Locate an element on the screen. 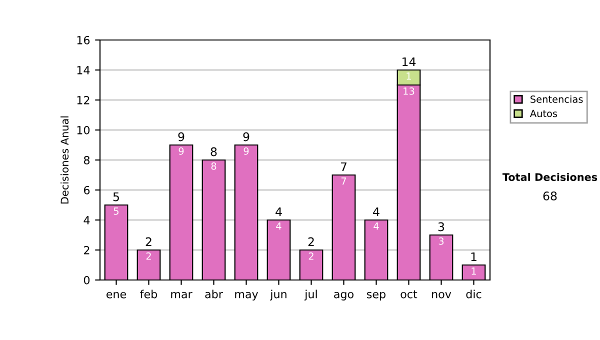 This screenshot has height=340, width=600. x-tick-label: dic is located at coordinates (474, 294).